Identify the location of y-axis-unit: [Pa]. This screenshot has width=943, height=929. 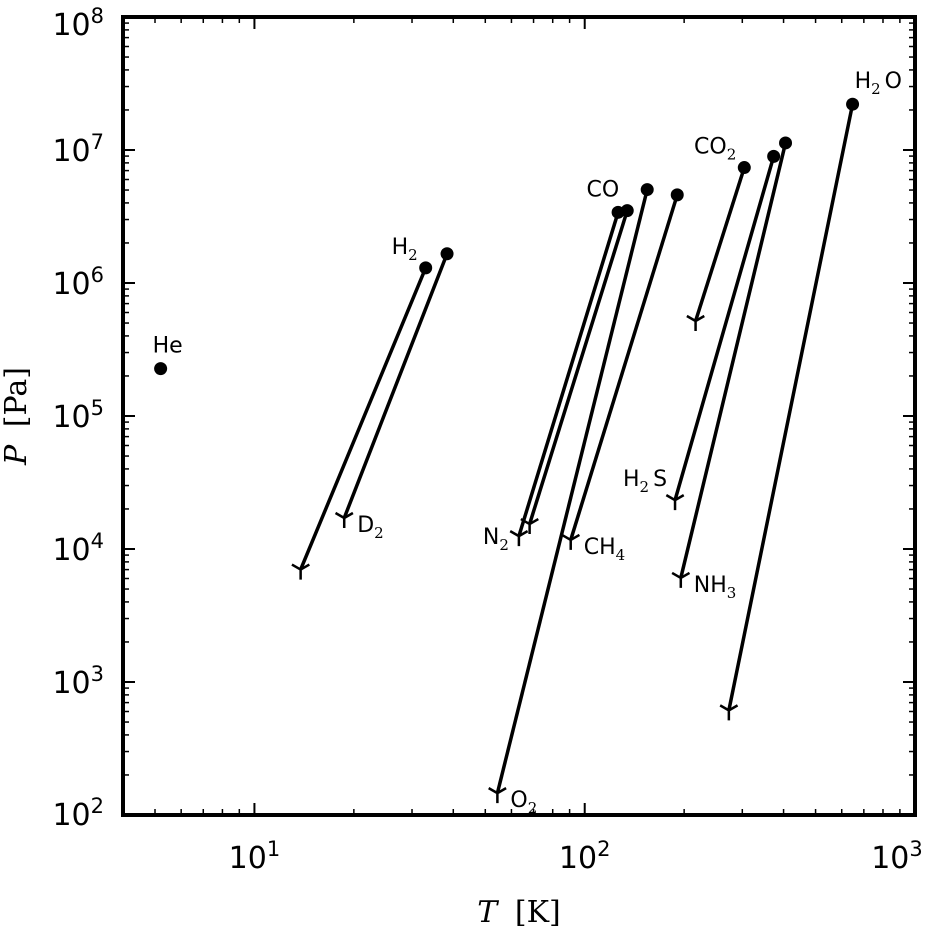
(17, 397).